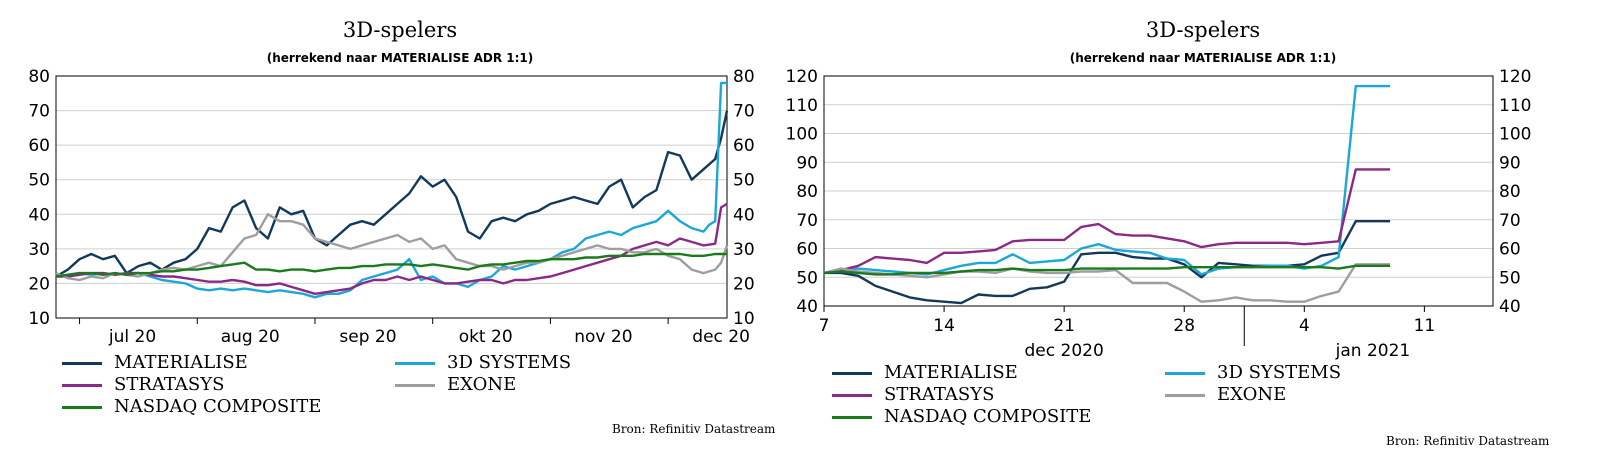 This screenshot has width=1606, height=469. What do you see at coordinates (603, 337) in the screenshot?
I see `x-tick-label: nov 20` at bounding box center [603, 337].